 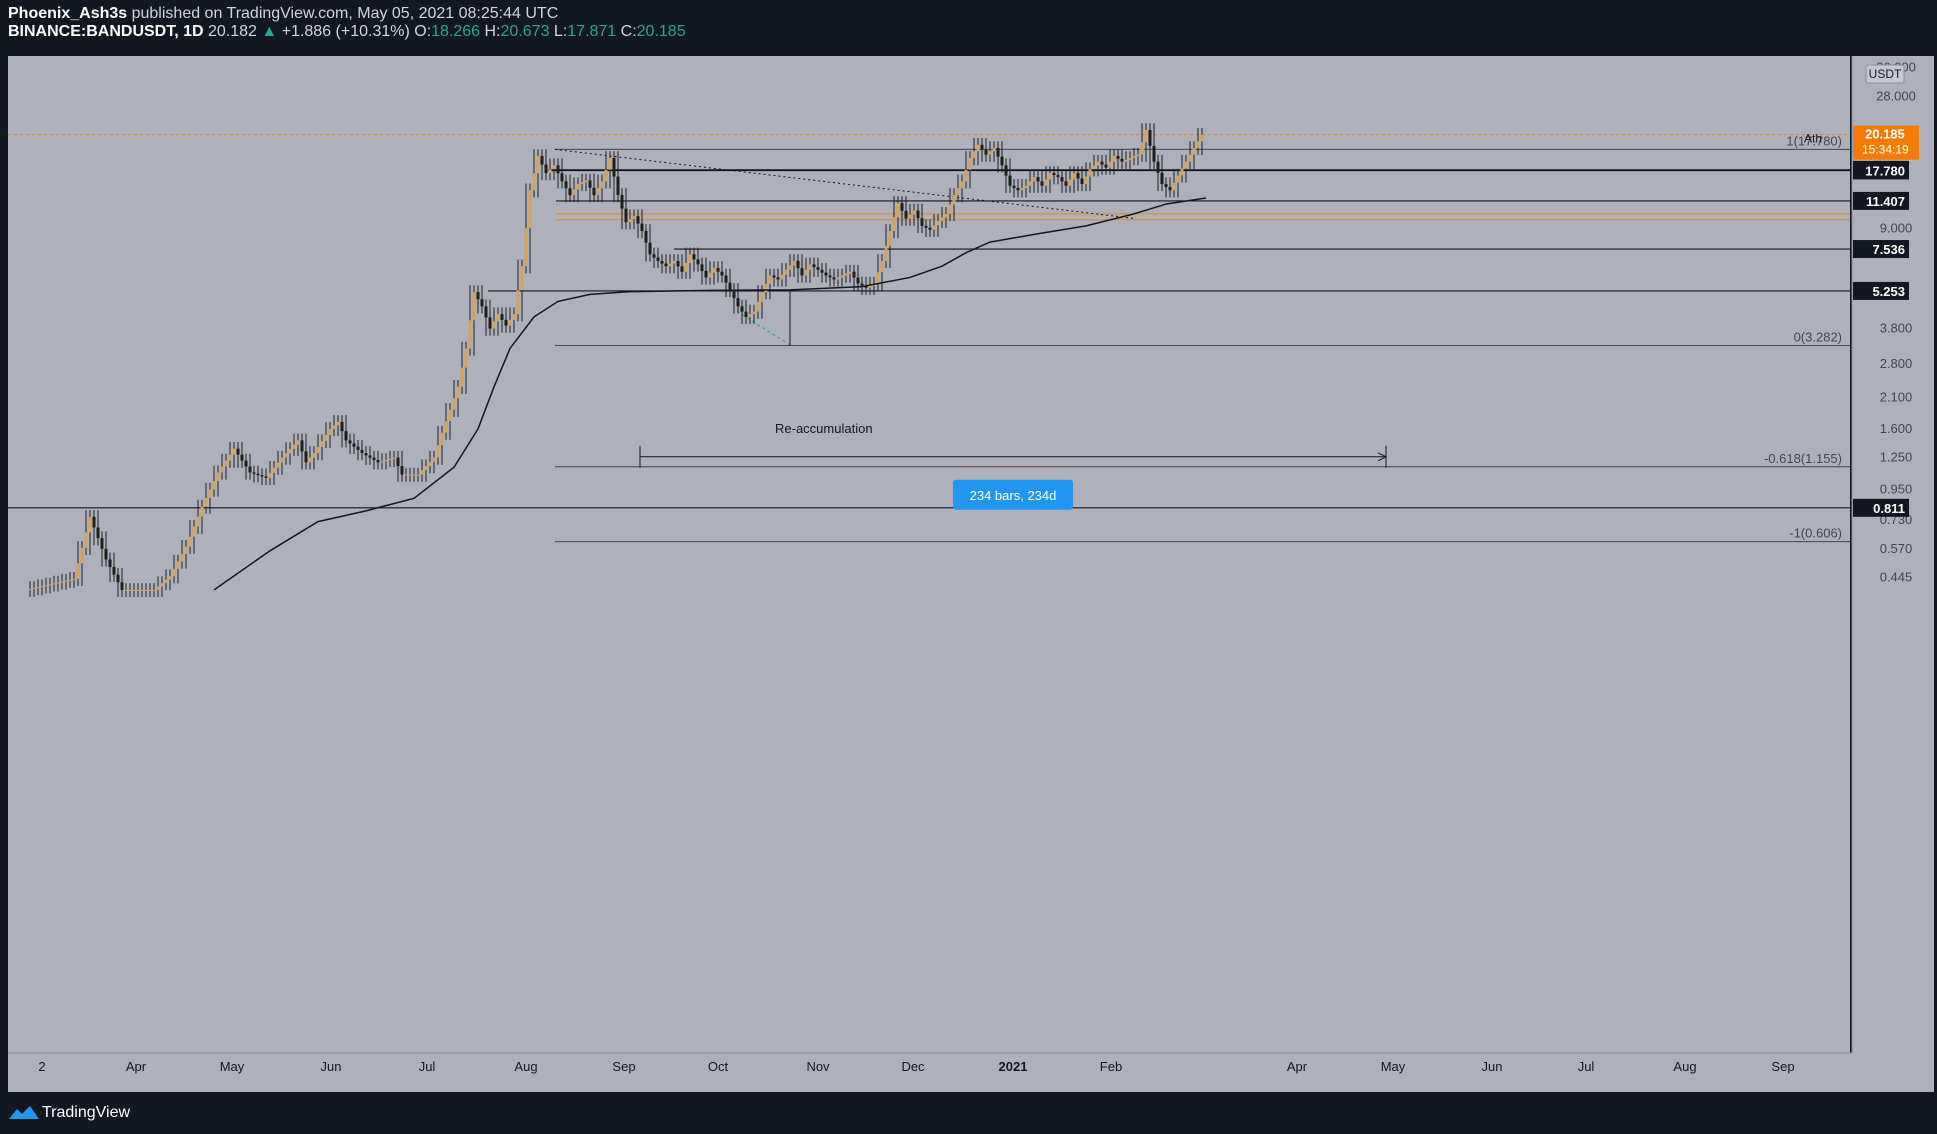 I want to click on time-tick-label: Sep, so click(x=1782, y=1066).